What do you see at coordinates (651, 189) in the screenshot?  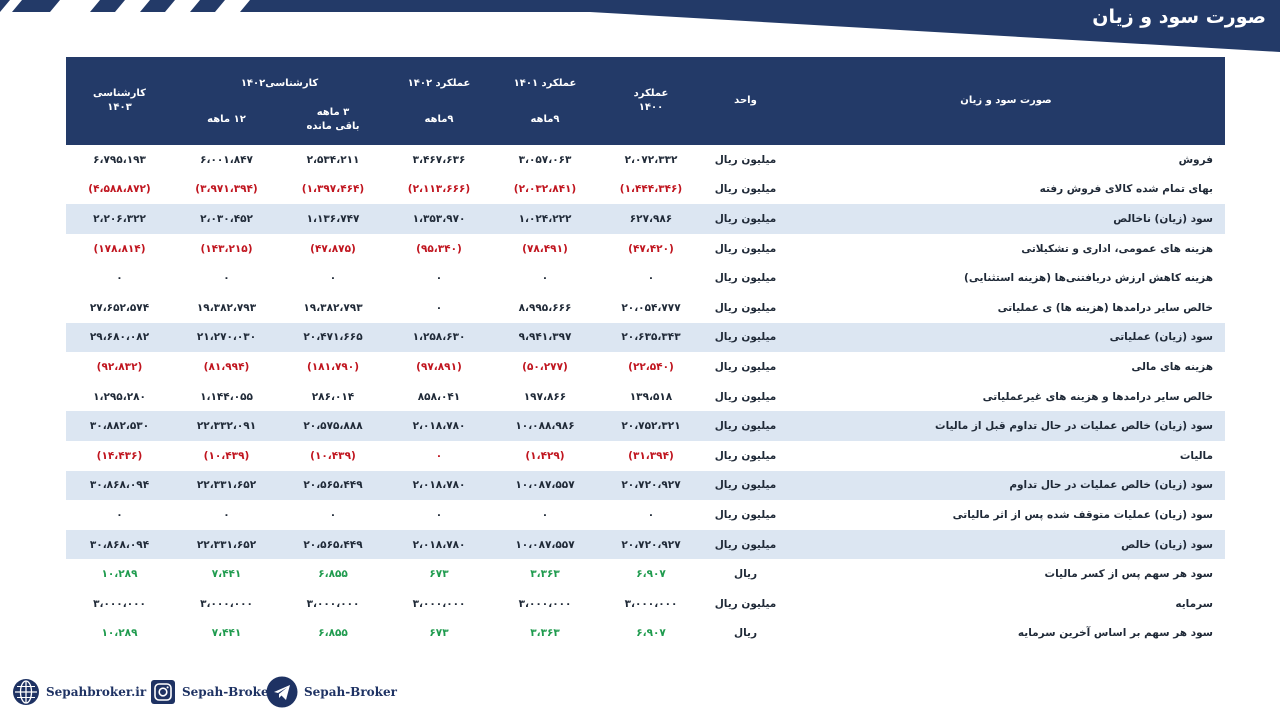 I see `row-value: (۱،۴۴۴،۳۴۶)` at bounding box center [651, 189].